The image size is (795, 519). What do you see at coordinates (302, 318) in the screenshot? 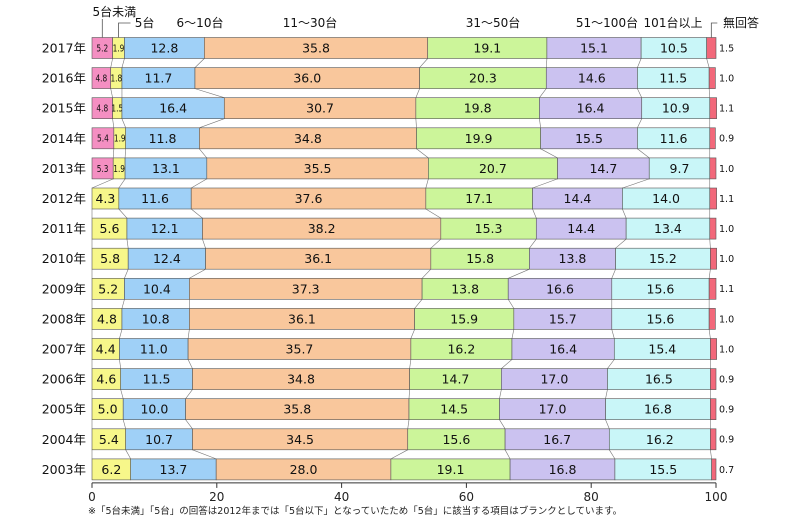
I see `data-label: 36.1` at bounding box center [302, 318].